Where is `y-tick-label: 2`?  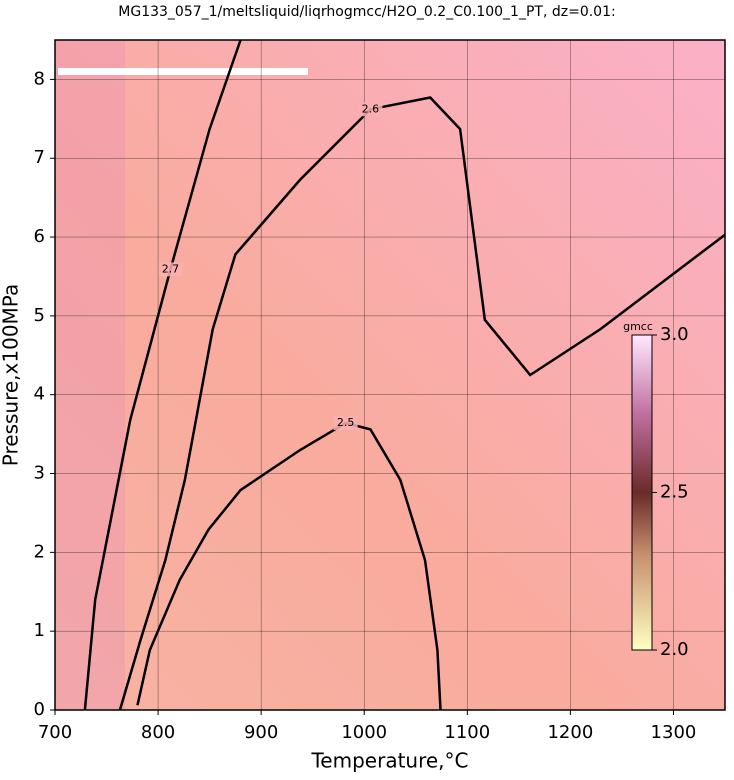
y-tick-label: 2 is located at coordinates (39, 551).